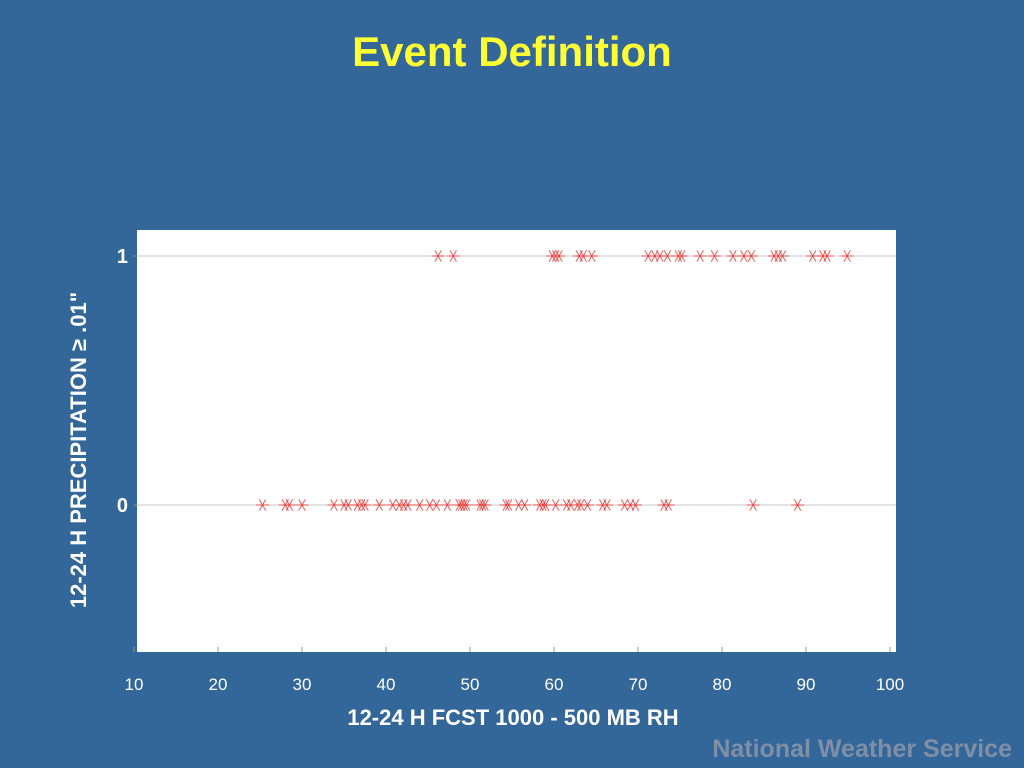 The height and width of the screenshot is (768, 1024). Describe the element at coordinates (302, 684) in the screenshot. I see `x-tick-label: 30` at that location.